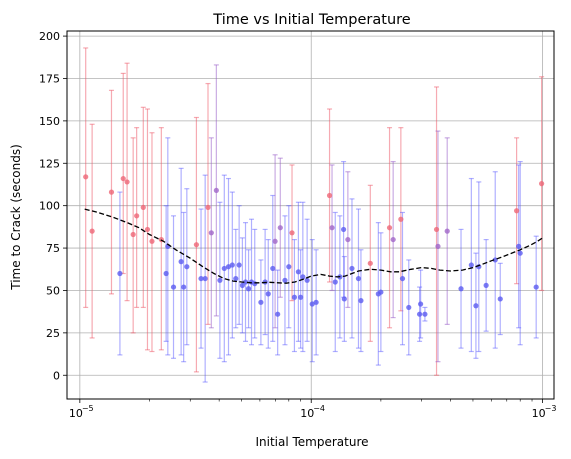  Describe the element at coordinates (53, 333) in the screenshot. I see `y-tick-label: 25` at that location.